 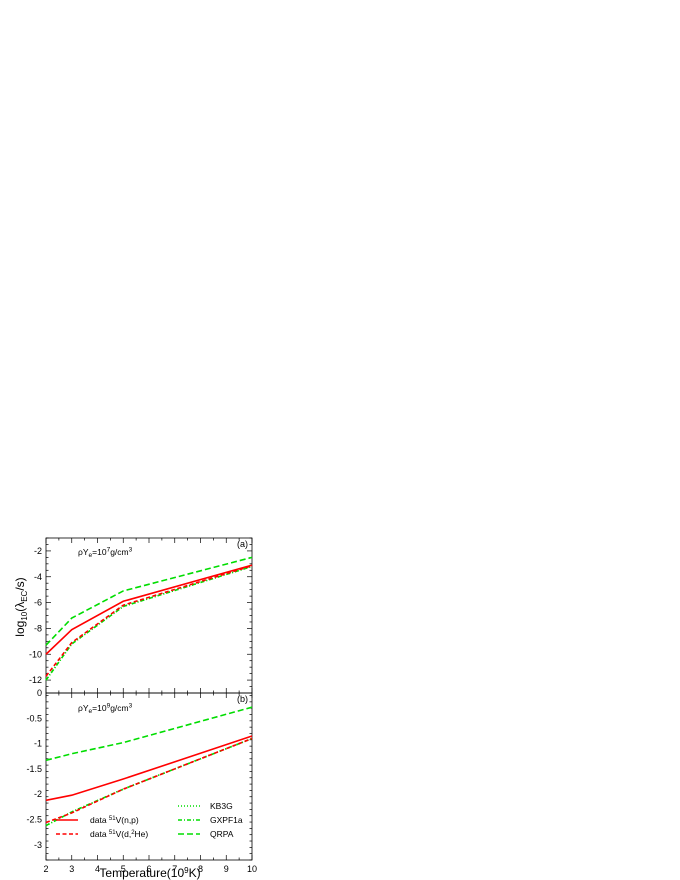 I want to click on y-tick-label: -0.5, so click(x=34, y=718).